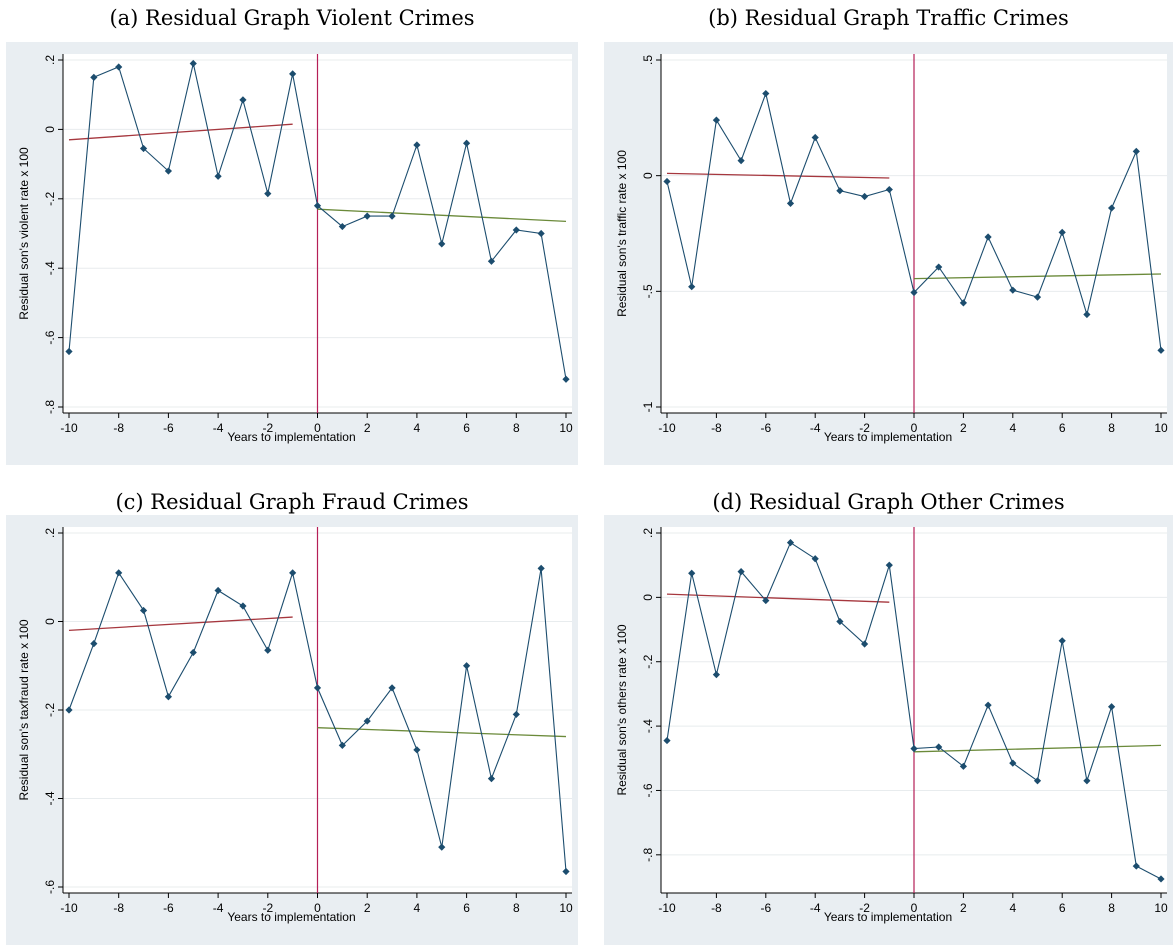  Describe the element at coordinates (622, 709) in the screenshot. I see `y-axis-label: Residual son's others rate x 100` at that location.